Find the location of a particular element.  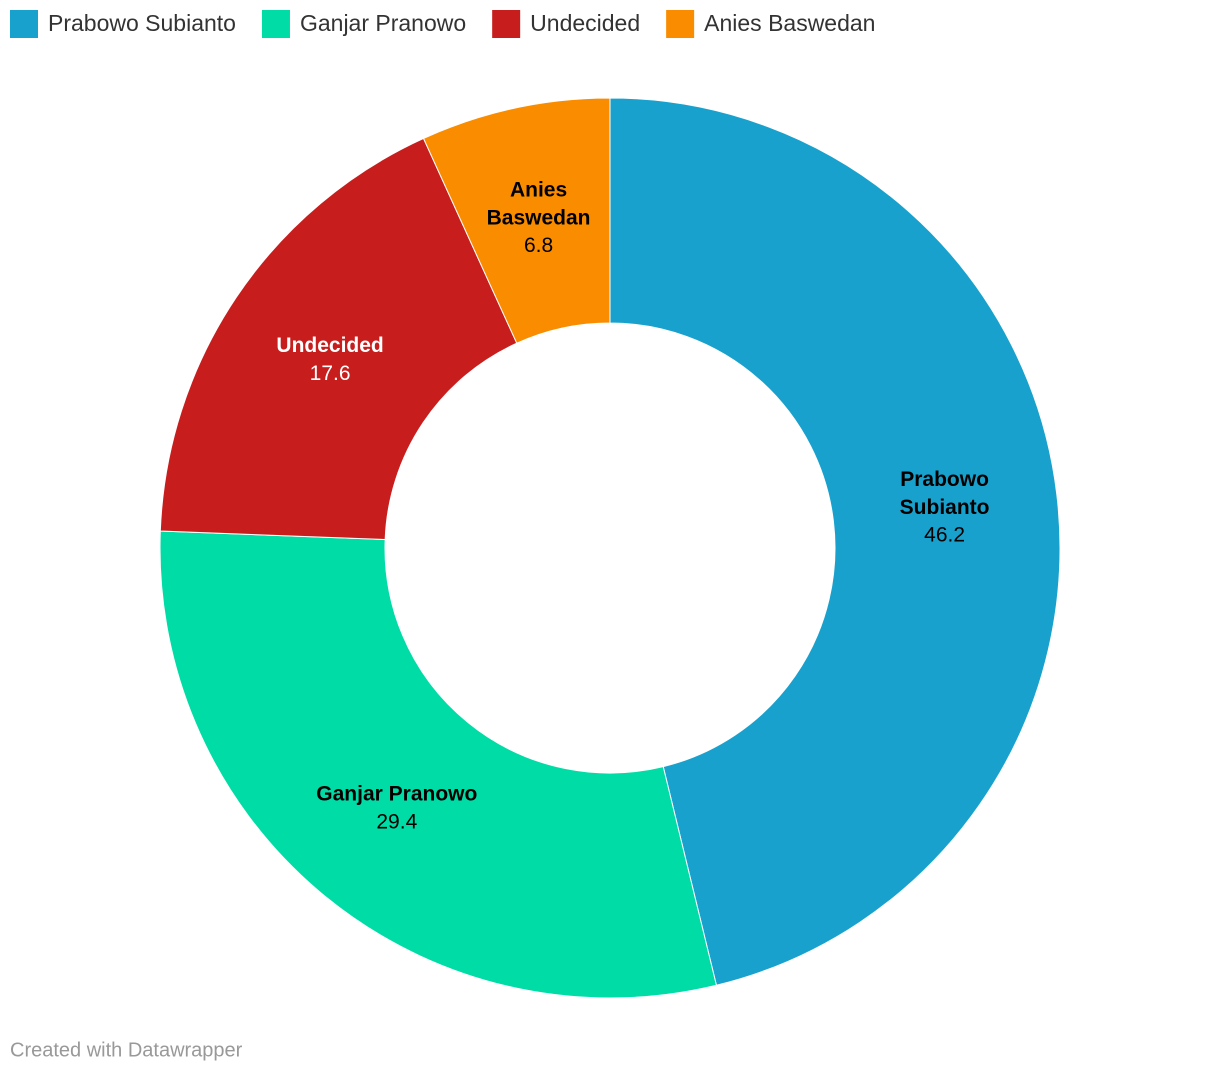

slice-value: 29.4 is located at coordinates (396, 822).